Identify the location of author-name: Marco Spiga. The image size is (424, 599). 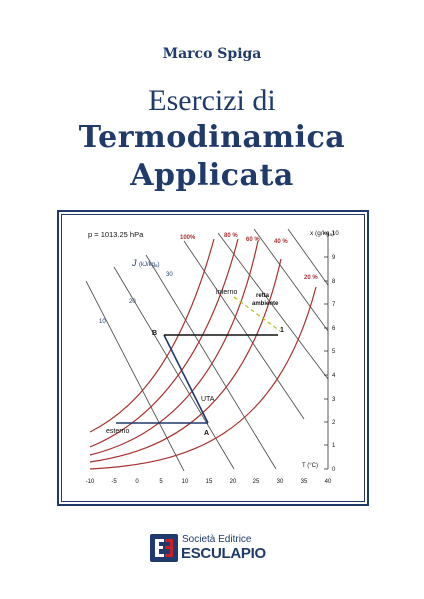
(212, 54).